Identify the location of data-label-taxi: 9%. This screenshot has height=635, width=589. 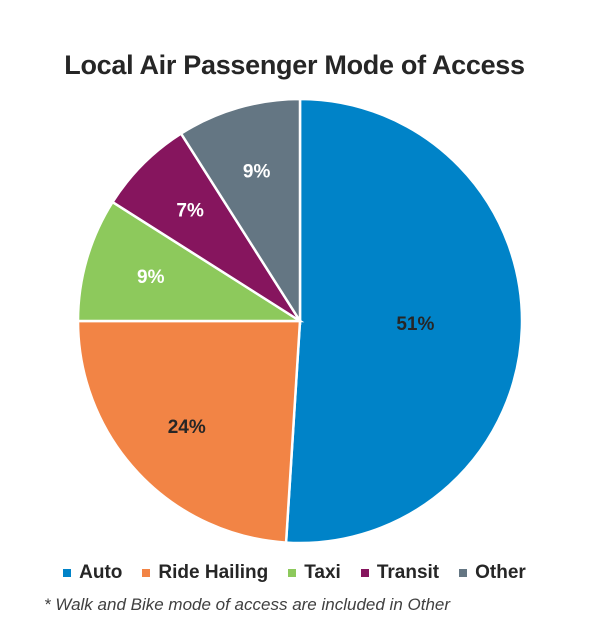
(151, 277).